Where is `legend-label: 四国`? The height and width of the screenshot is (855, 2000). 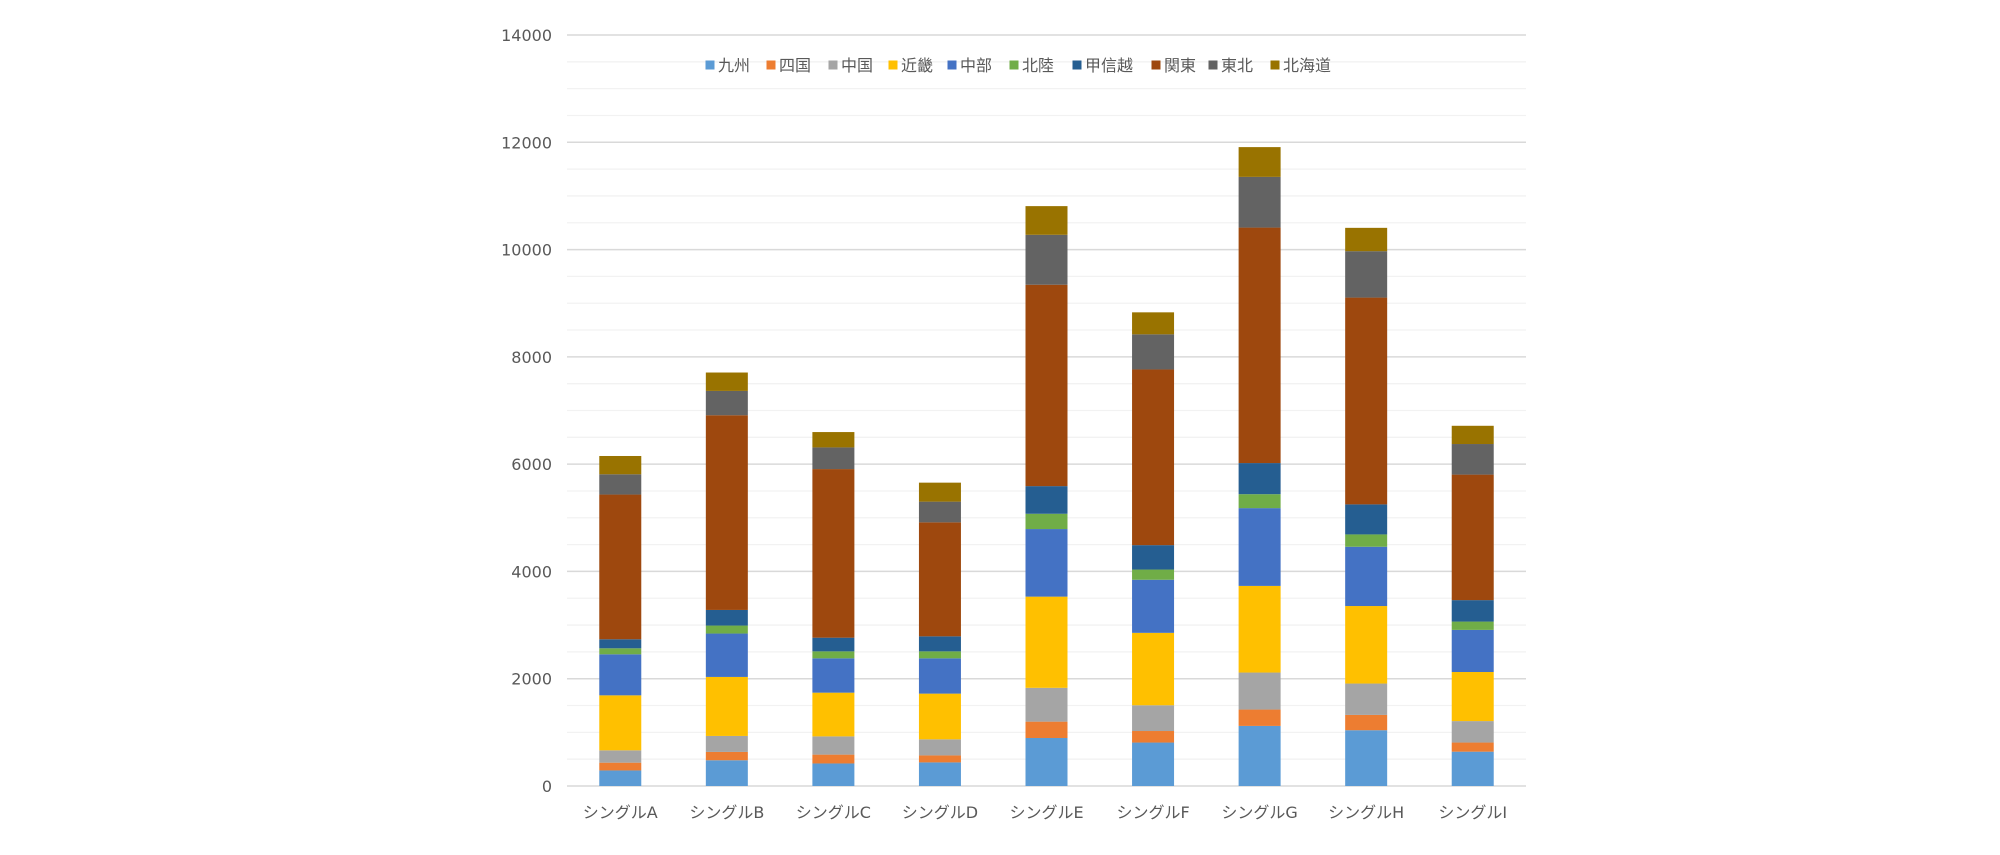
legend-label: 四国 is located at coordinates (795, 65).